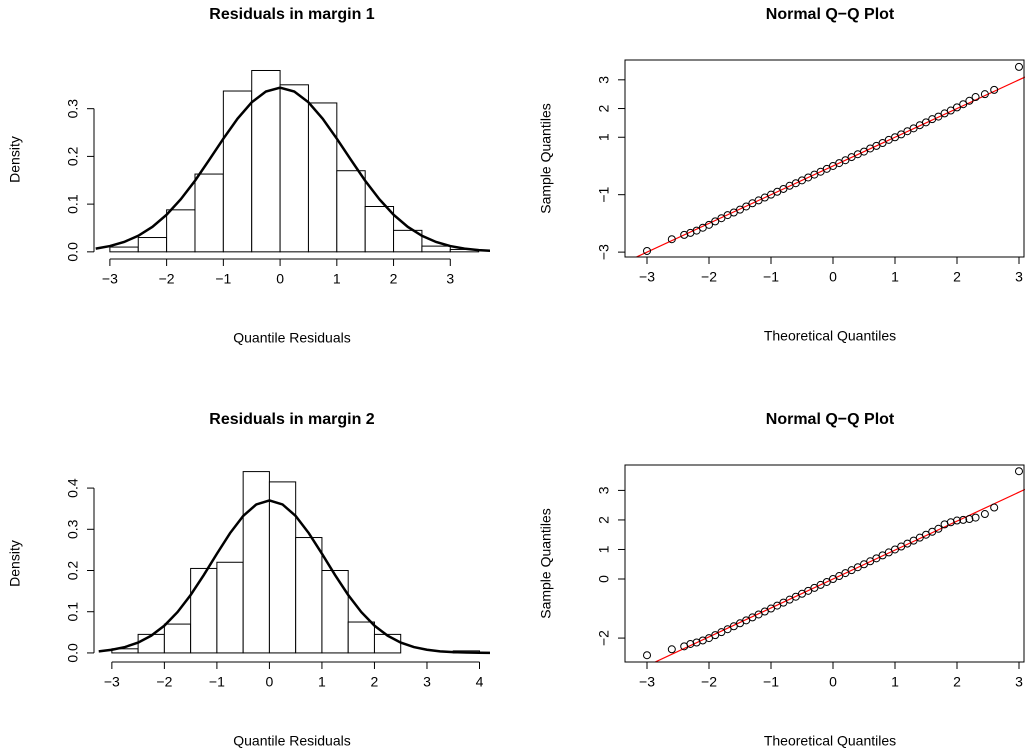  I want to click on y-tick-label: −3, so click(604, 252).